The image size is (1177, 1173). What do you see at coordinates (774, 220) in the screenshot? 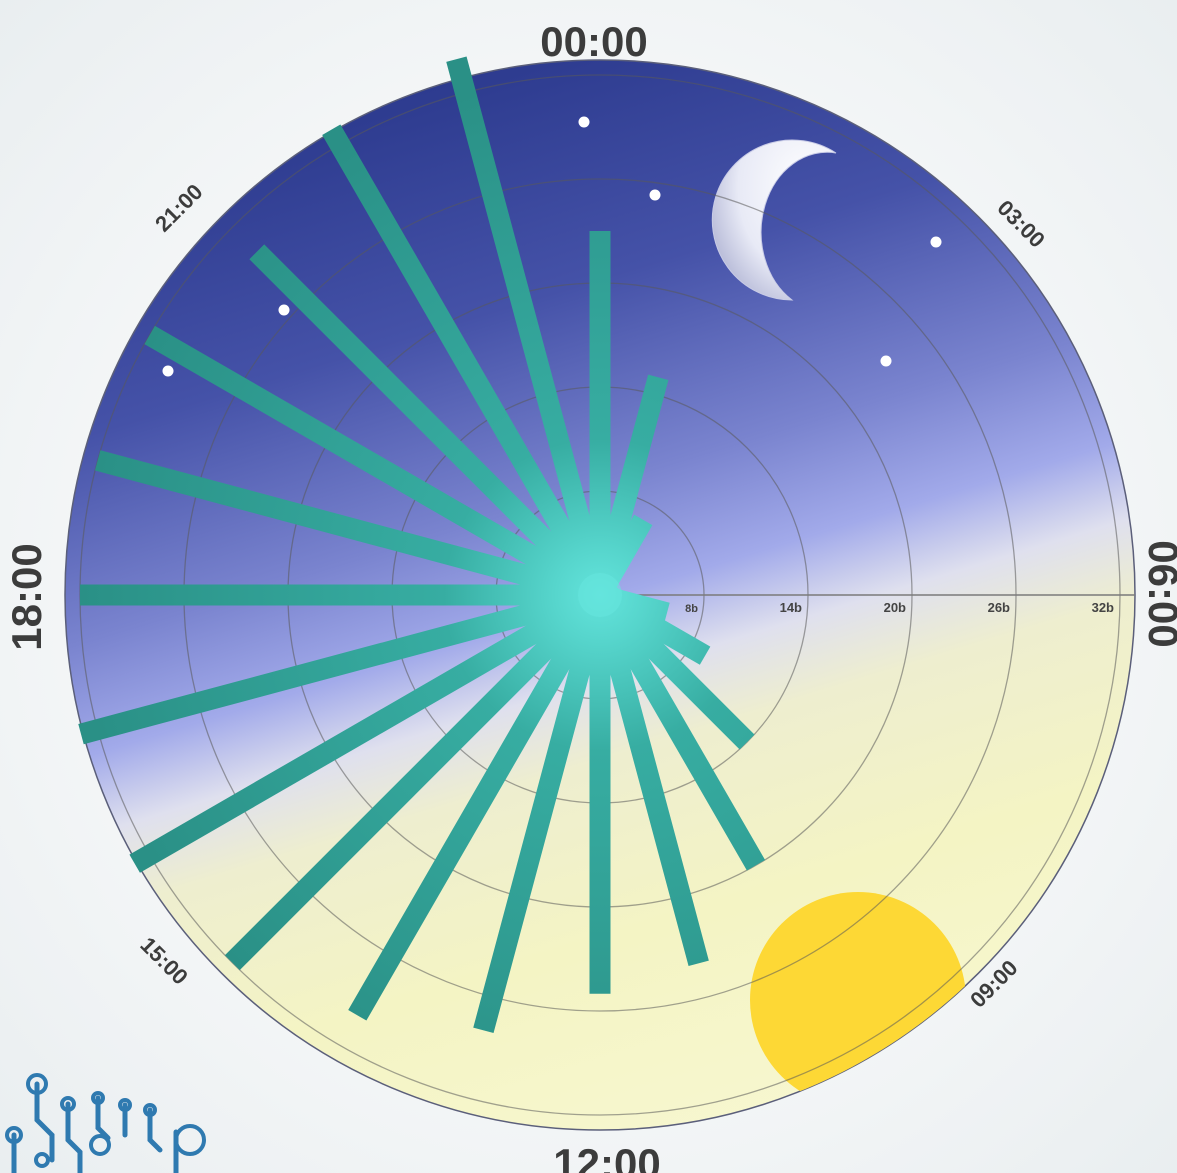
I see `moon-icon` at bounding box center [774, 220].